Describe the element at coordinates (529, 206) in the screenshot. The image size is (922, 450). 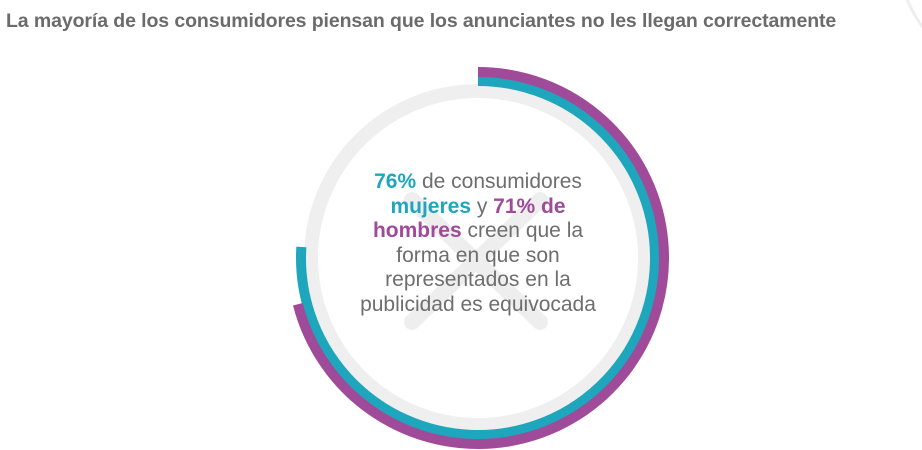
I see `men-percent: 71% de` at that location.